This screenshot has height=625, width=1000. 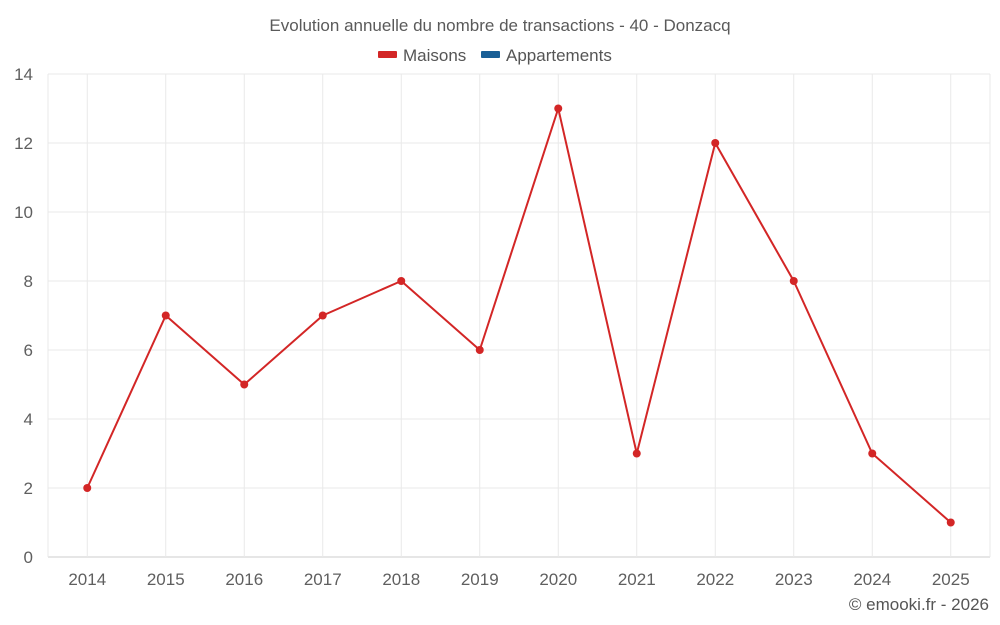 I want to click on x-tick-label: 2022, so click(x=715, y=579).